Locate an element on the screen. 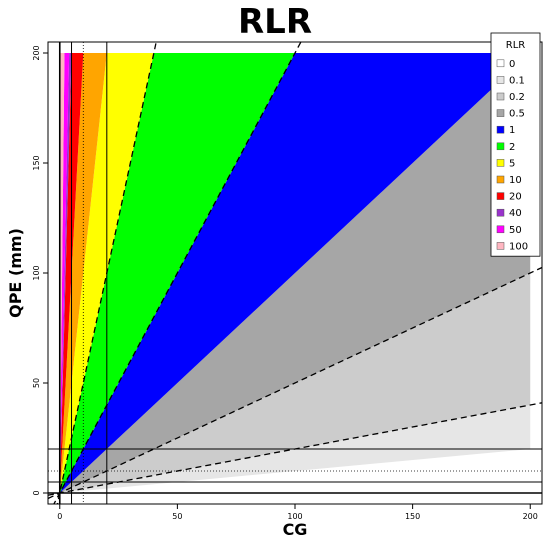  y-axis-label: QPE (mm) is located at coordinates (15, 273).